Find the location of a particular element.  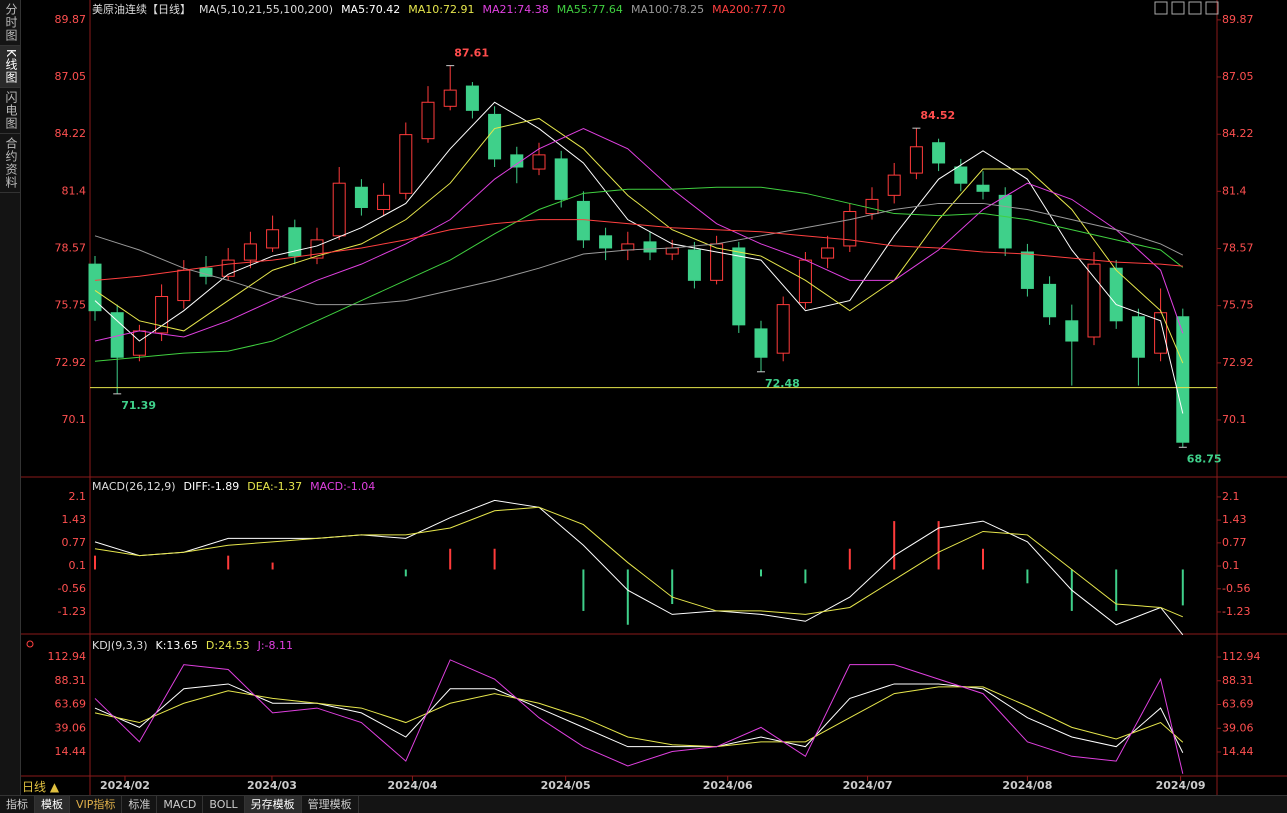

settings-dot is located at coordinates (30, 644).